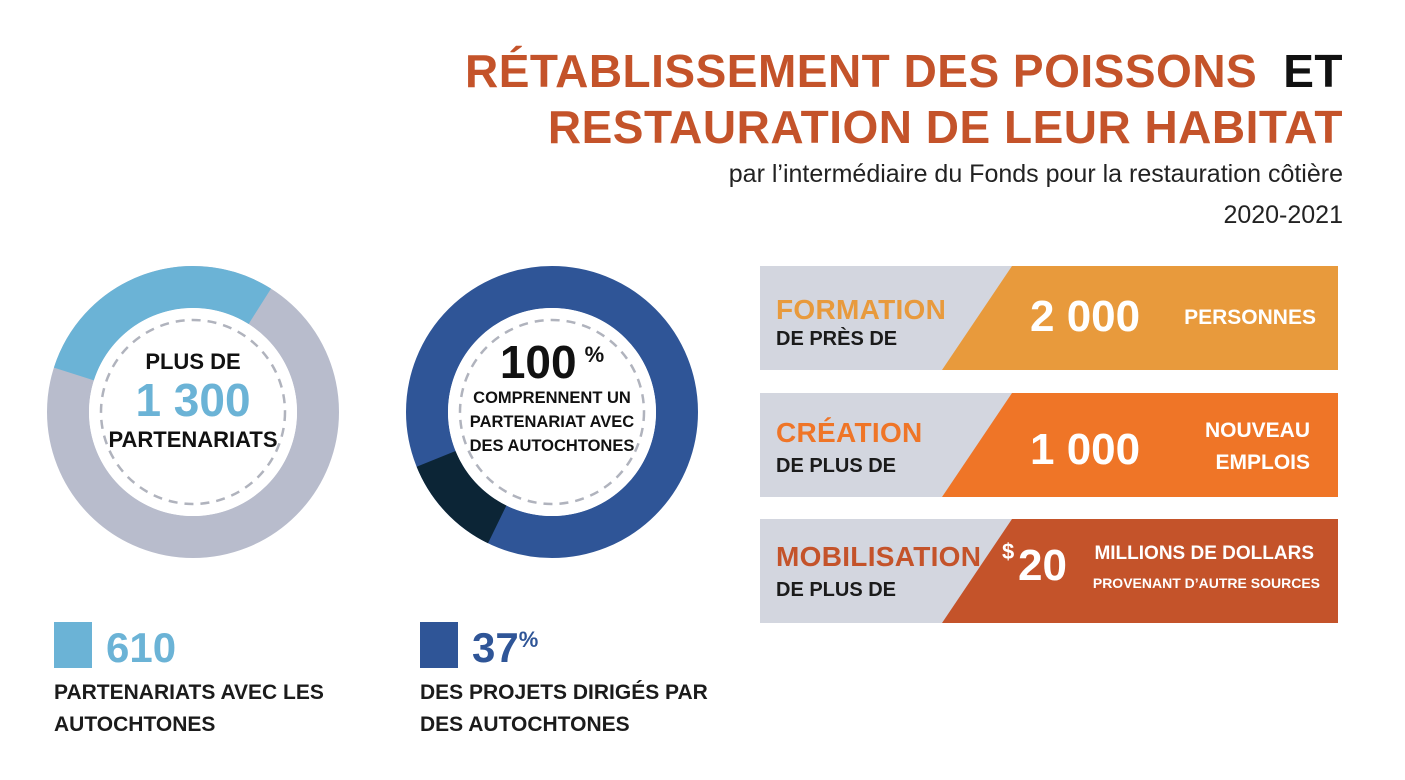  I want to click on legend-right-swatch, so click(439, 645).